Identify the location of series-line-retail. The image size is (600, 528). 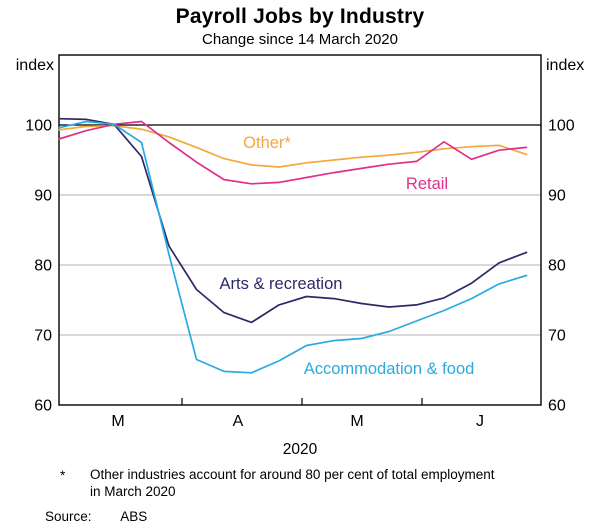
(293, 152).